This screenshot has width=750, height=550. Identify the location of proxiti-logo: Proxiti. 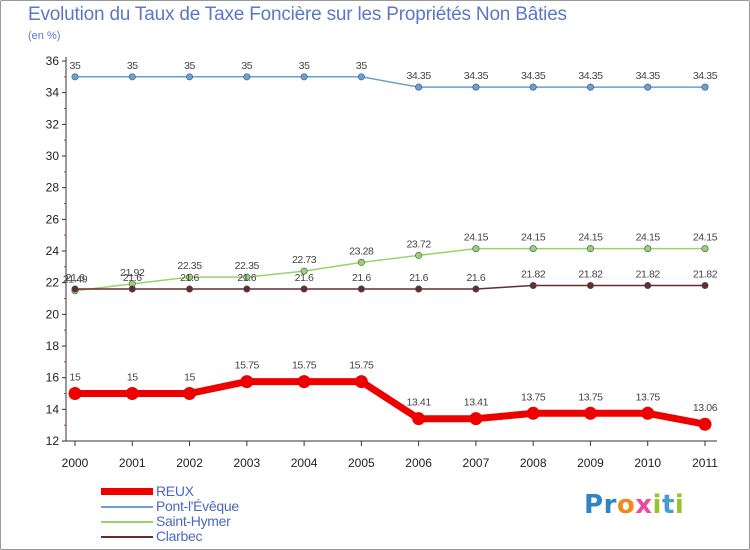
(634, 505).